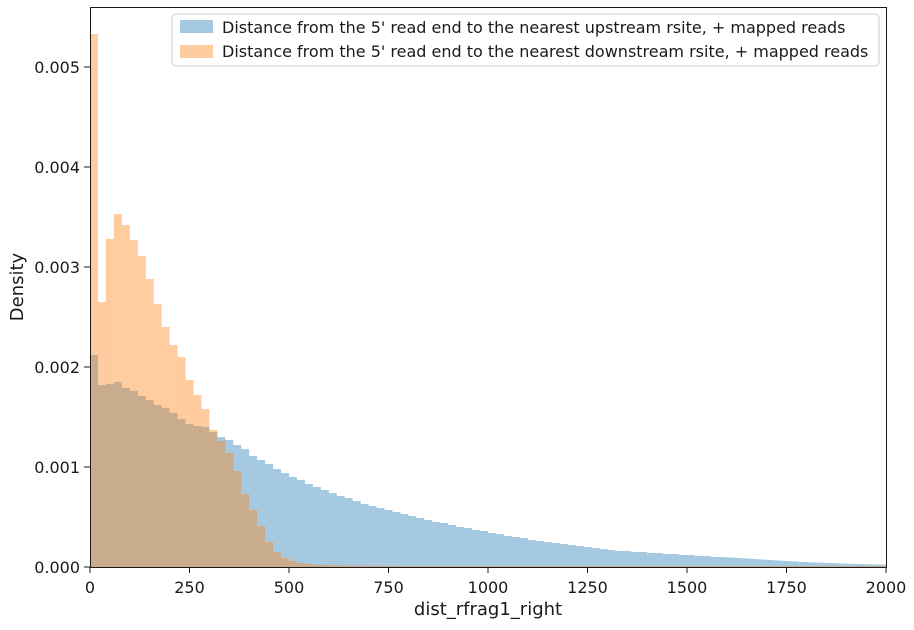  Describe the element at coordinates (687, 587) in the screenshot. I see `x-tick-label-6: 1500` at that location.